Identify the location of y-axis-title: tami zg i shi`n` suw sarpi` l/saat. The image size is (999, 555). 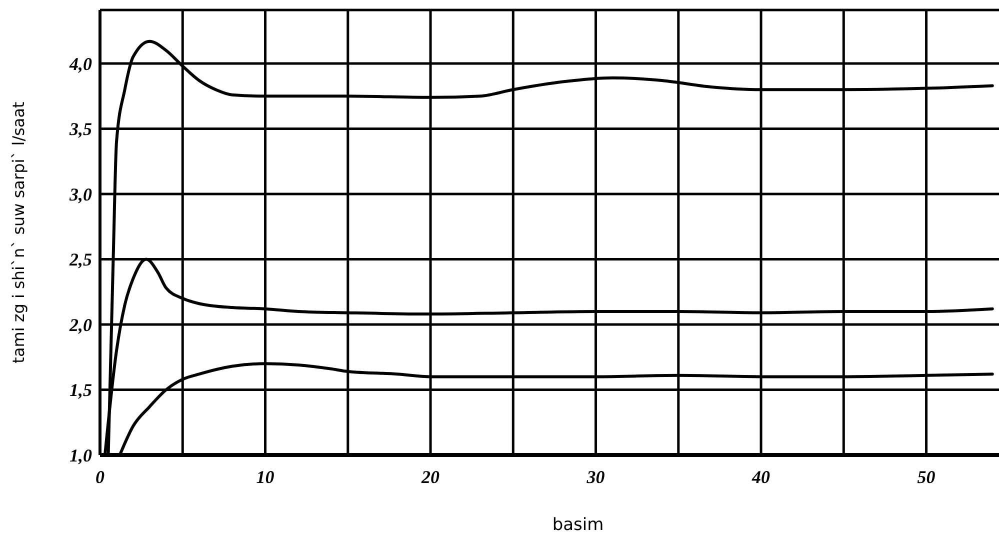
(18, 233).